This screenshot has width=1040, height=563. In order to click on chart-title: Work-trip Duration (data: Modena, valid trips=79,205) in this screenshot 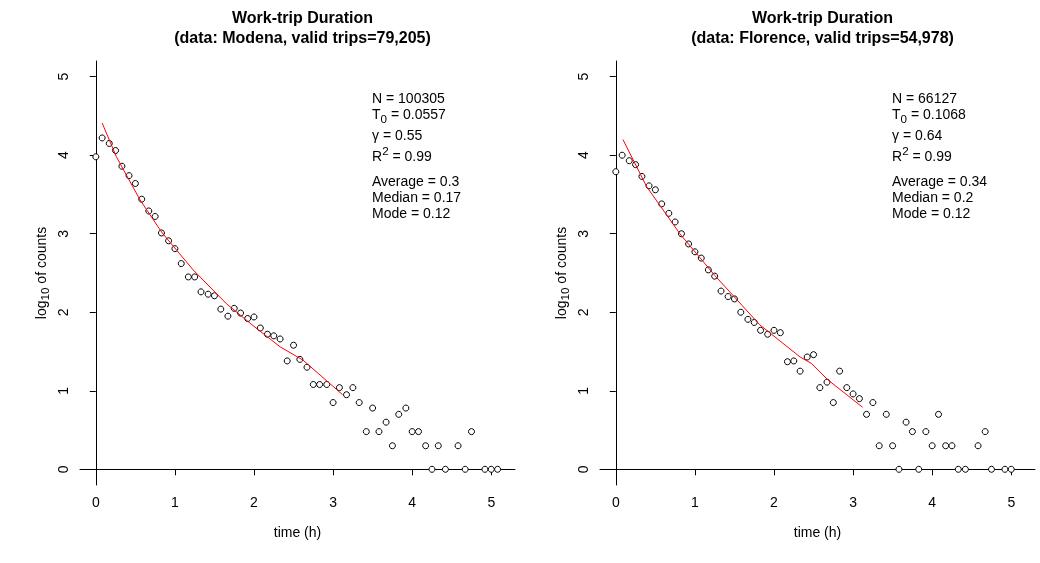, I will do `click(302, 27)`.